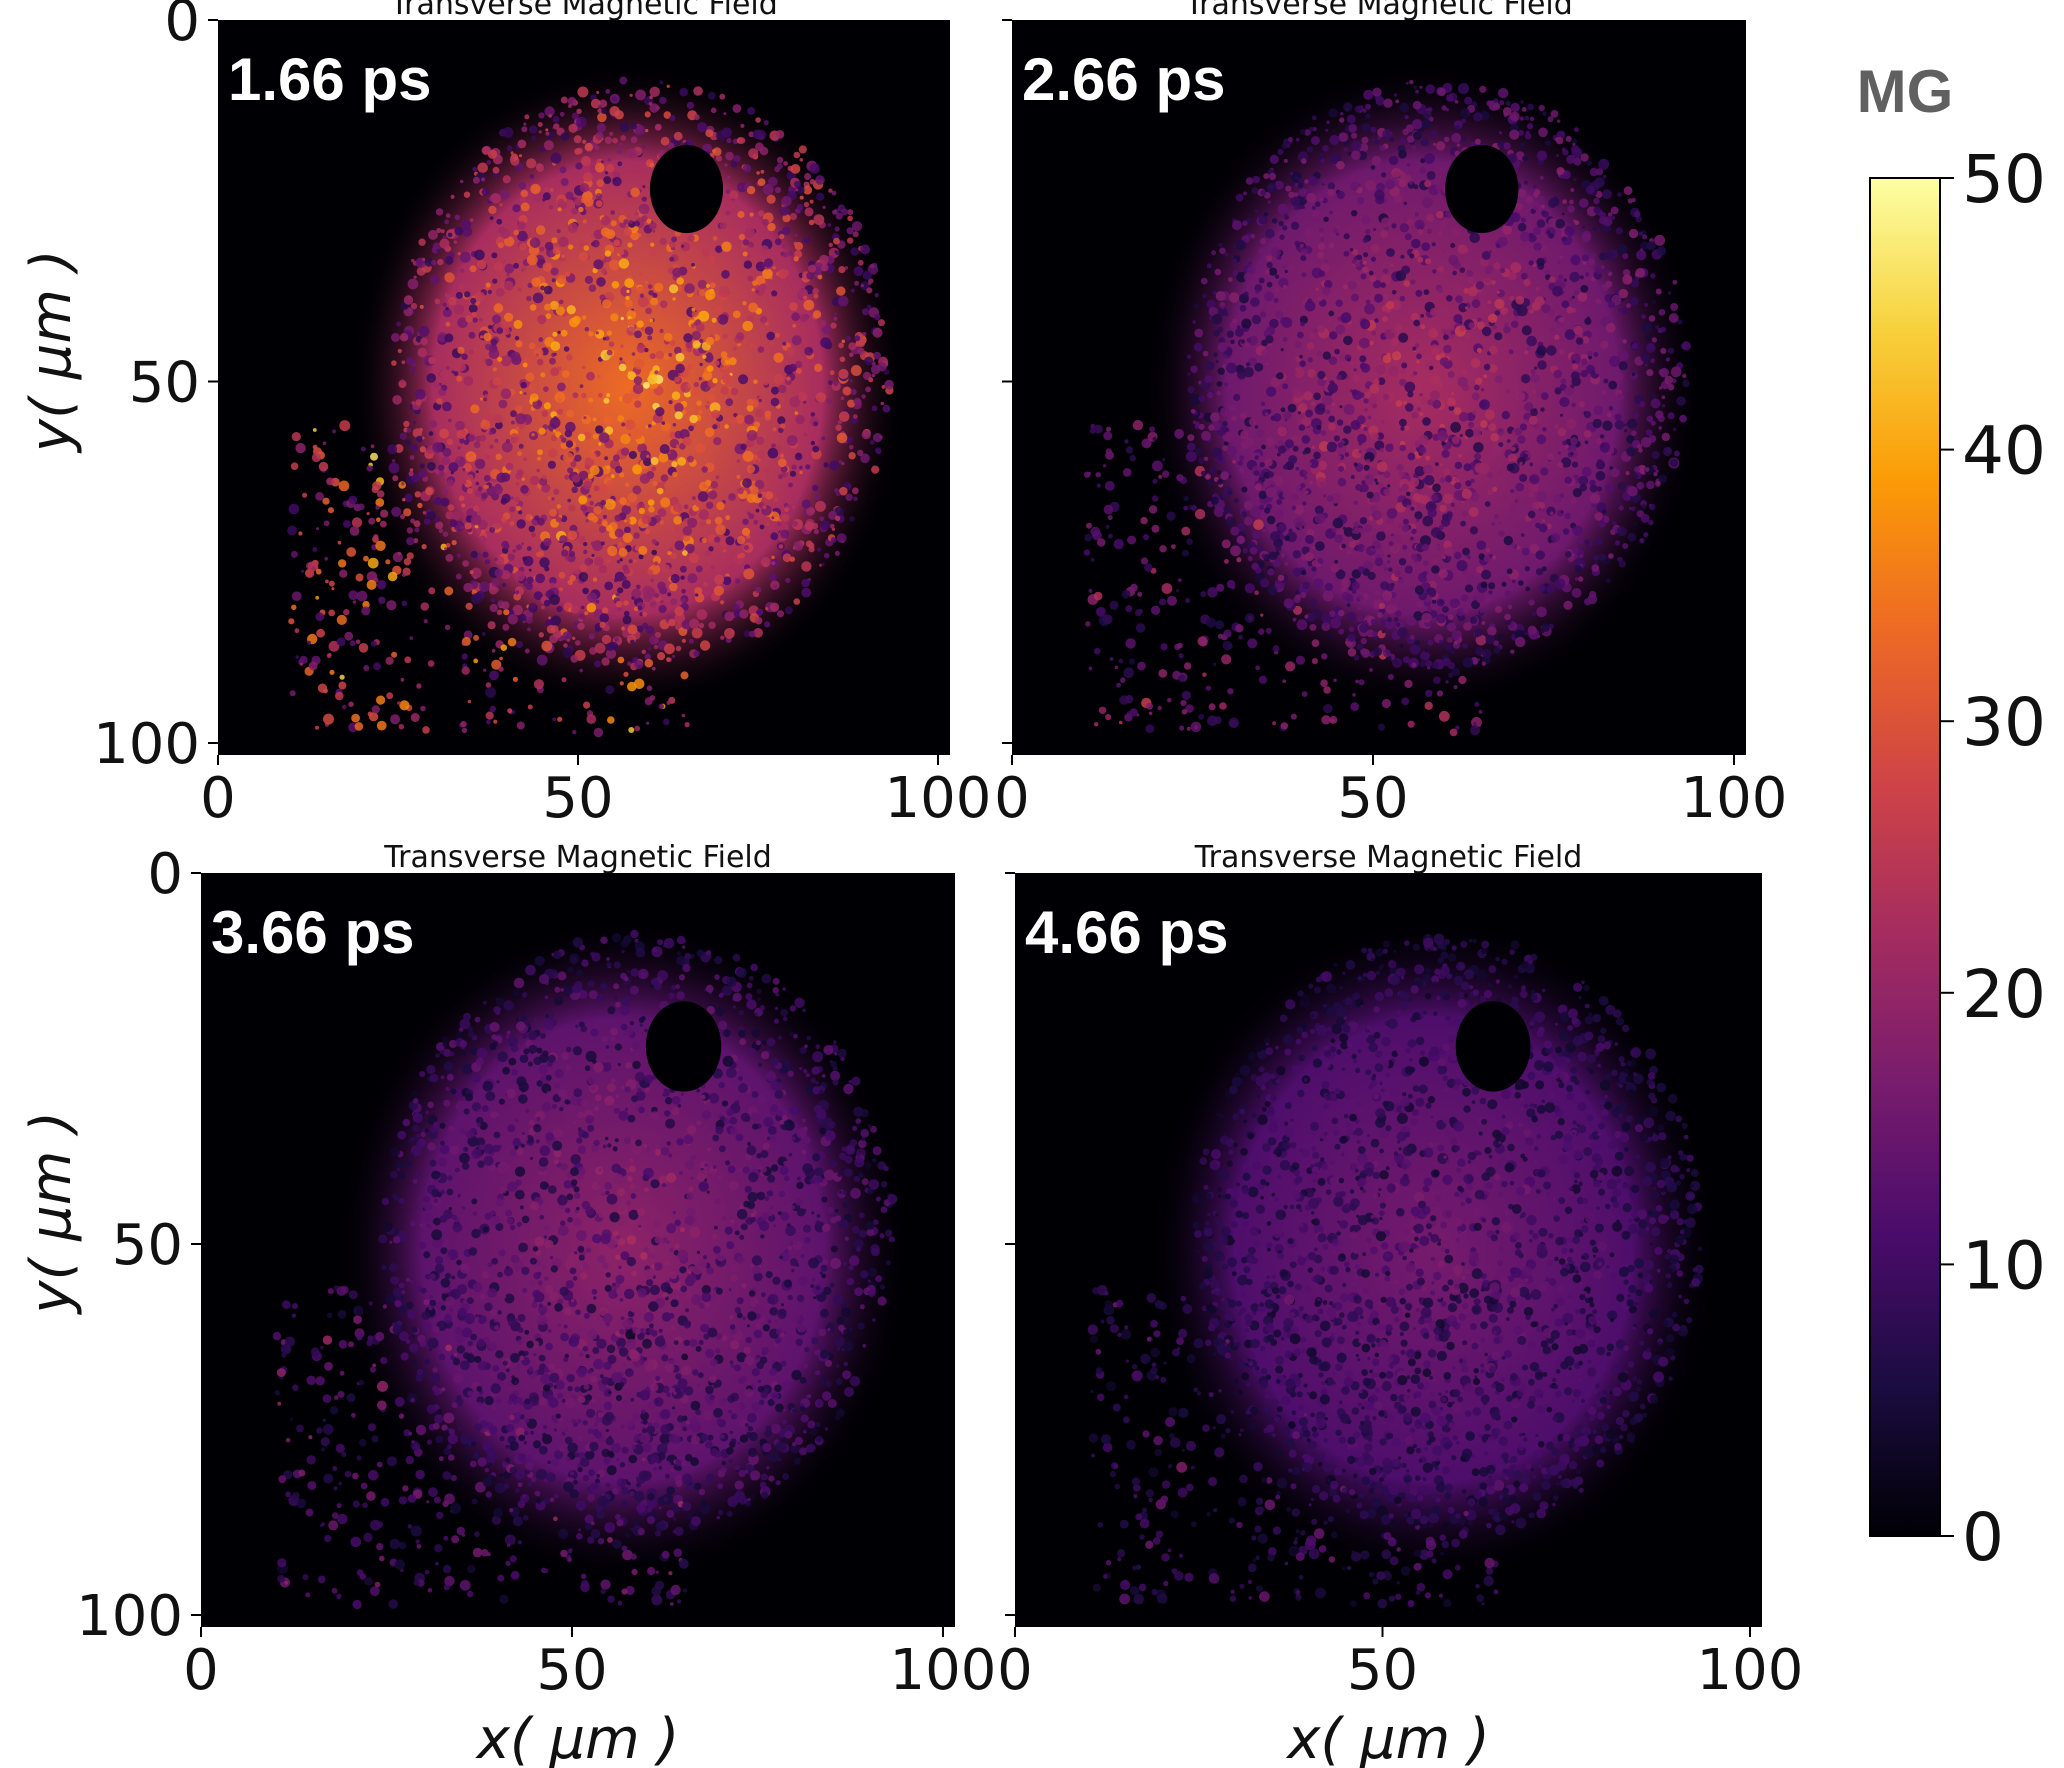  I want to click on colorbar-gradient, so click(1905, 857).